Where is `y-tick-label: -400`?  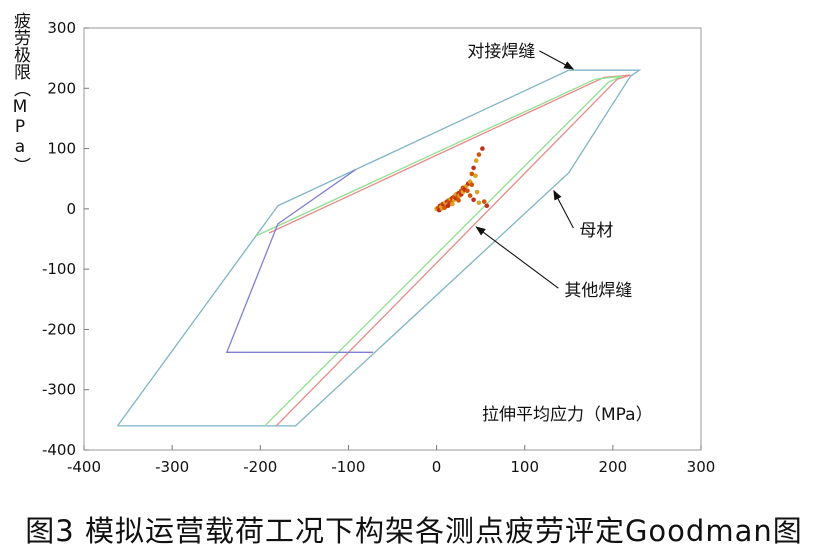 y-tick-label: -400 is located at coordinates (59, 450).